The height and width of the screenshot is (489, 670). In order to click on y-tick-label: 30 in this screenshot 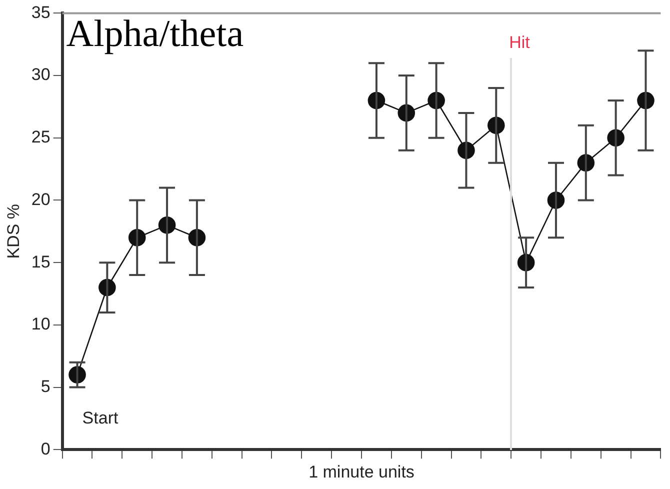, I will do `click(40, 74)`.